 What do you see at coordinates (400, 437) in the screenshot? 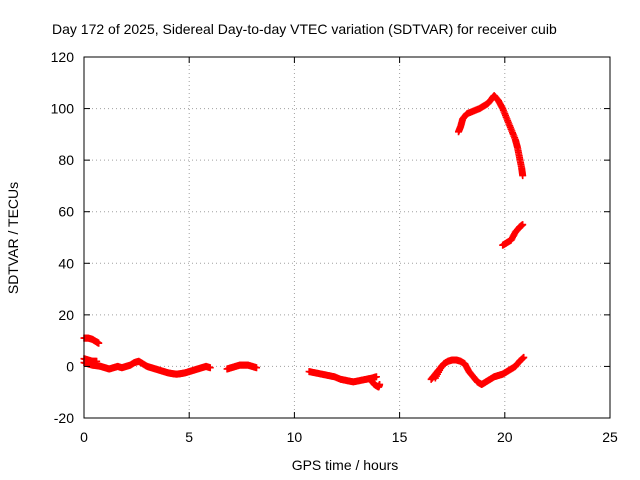
I see `x-tick-label: 15` at bounding box center [400, 437].